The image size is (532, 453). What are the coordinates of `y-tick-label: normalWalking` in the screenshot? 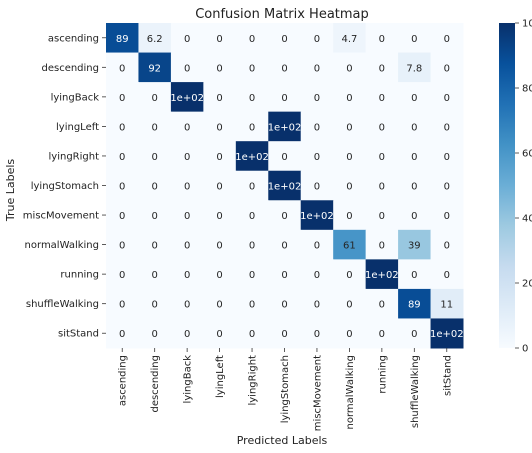 It's located at (62, 245).